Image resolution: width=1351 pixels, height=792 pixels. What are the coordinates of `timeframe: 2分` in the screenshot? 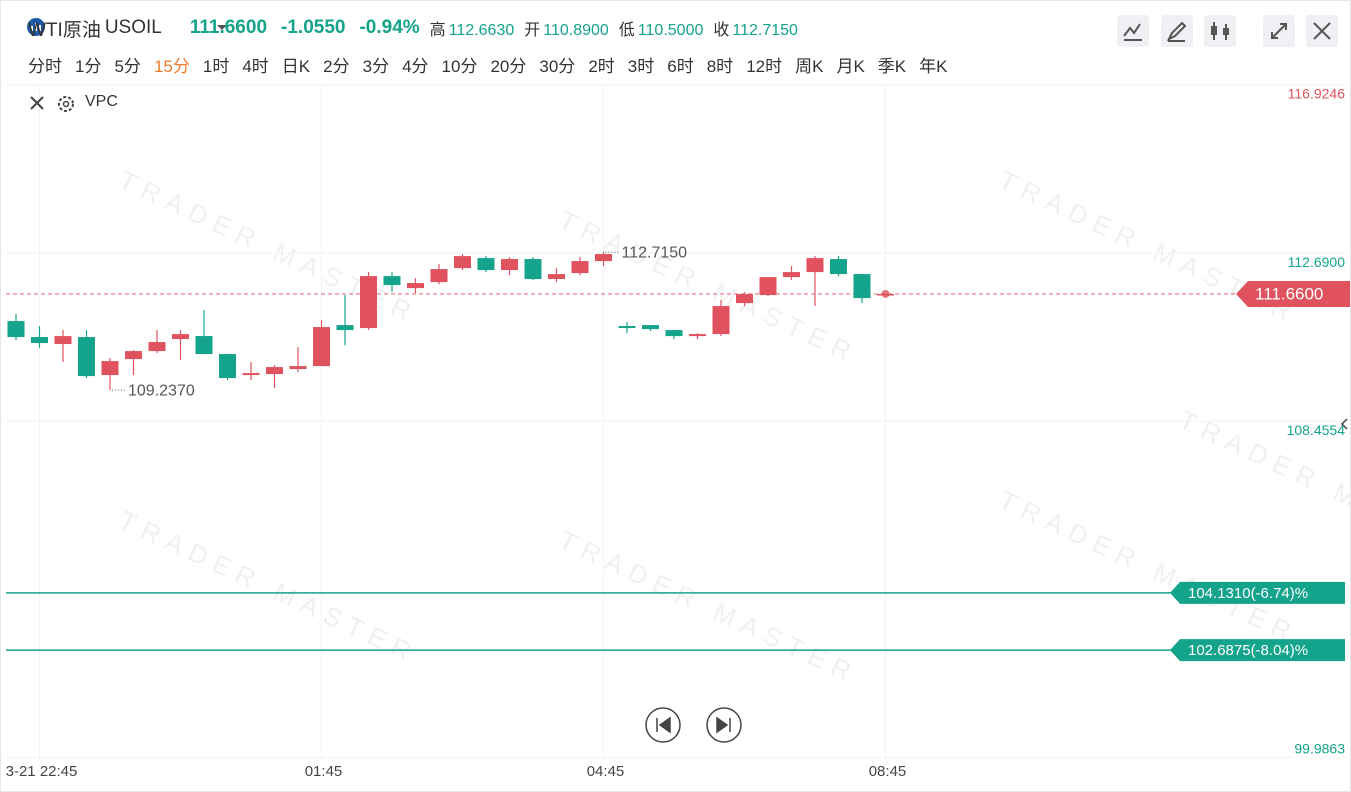 It's located at (336, 66).